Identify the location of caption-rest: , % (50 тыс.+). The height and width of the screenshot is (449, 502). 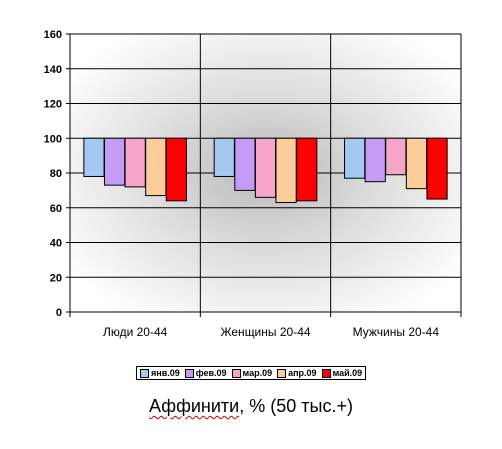
(296, 406).